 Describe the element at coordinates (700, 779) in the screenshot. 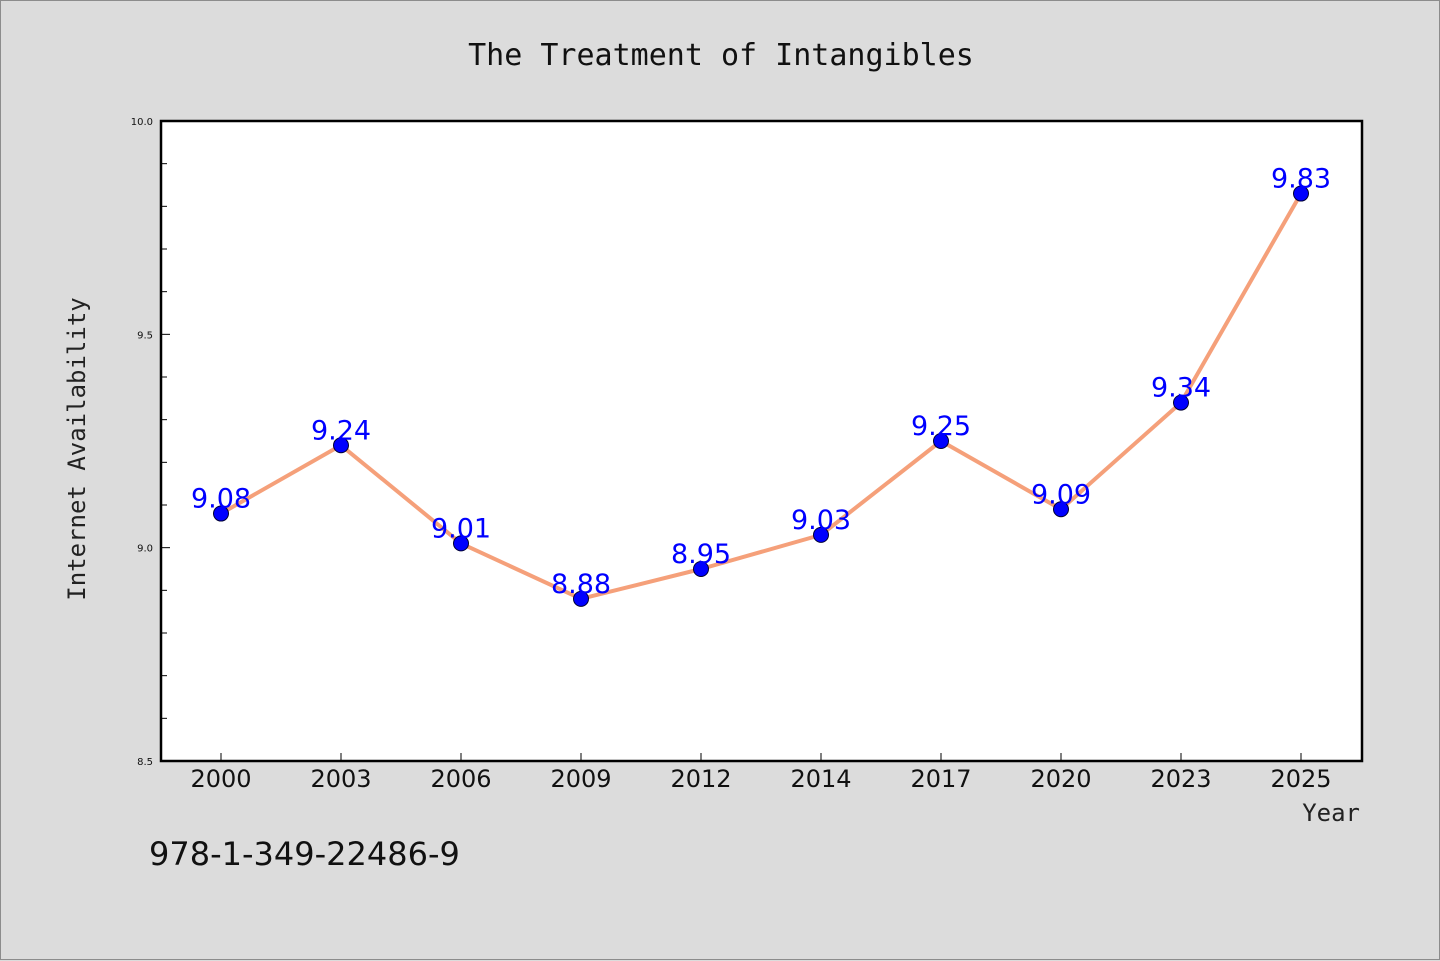

I see `x-tick-label: 2012` at that location.